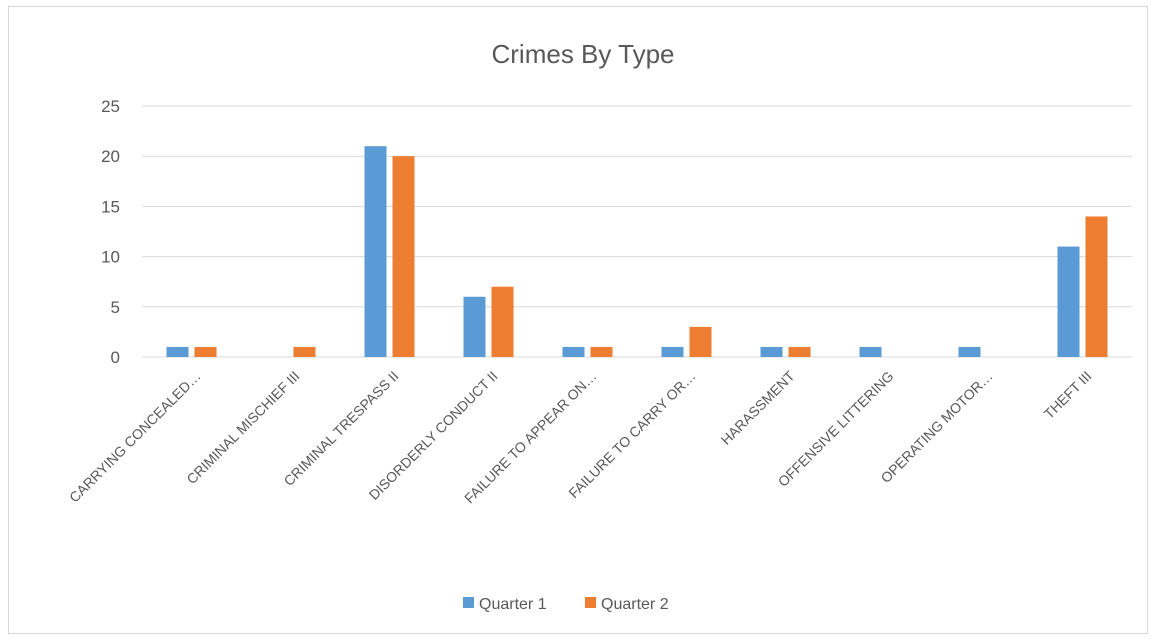  I want to click on chart-title: Crimes By Type, so click(582, 54).